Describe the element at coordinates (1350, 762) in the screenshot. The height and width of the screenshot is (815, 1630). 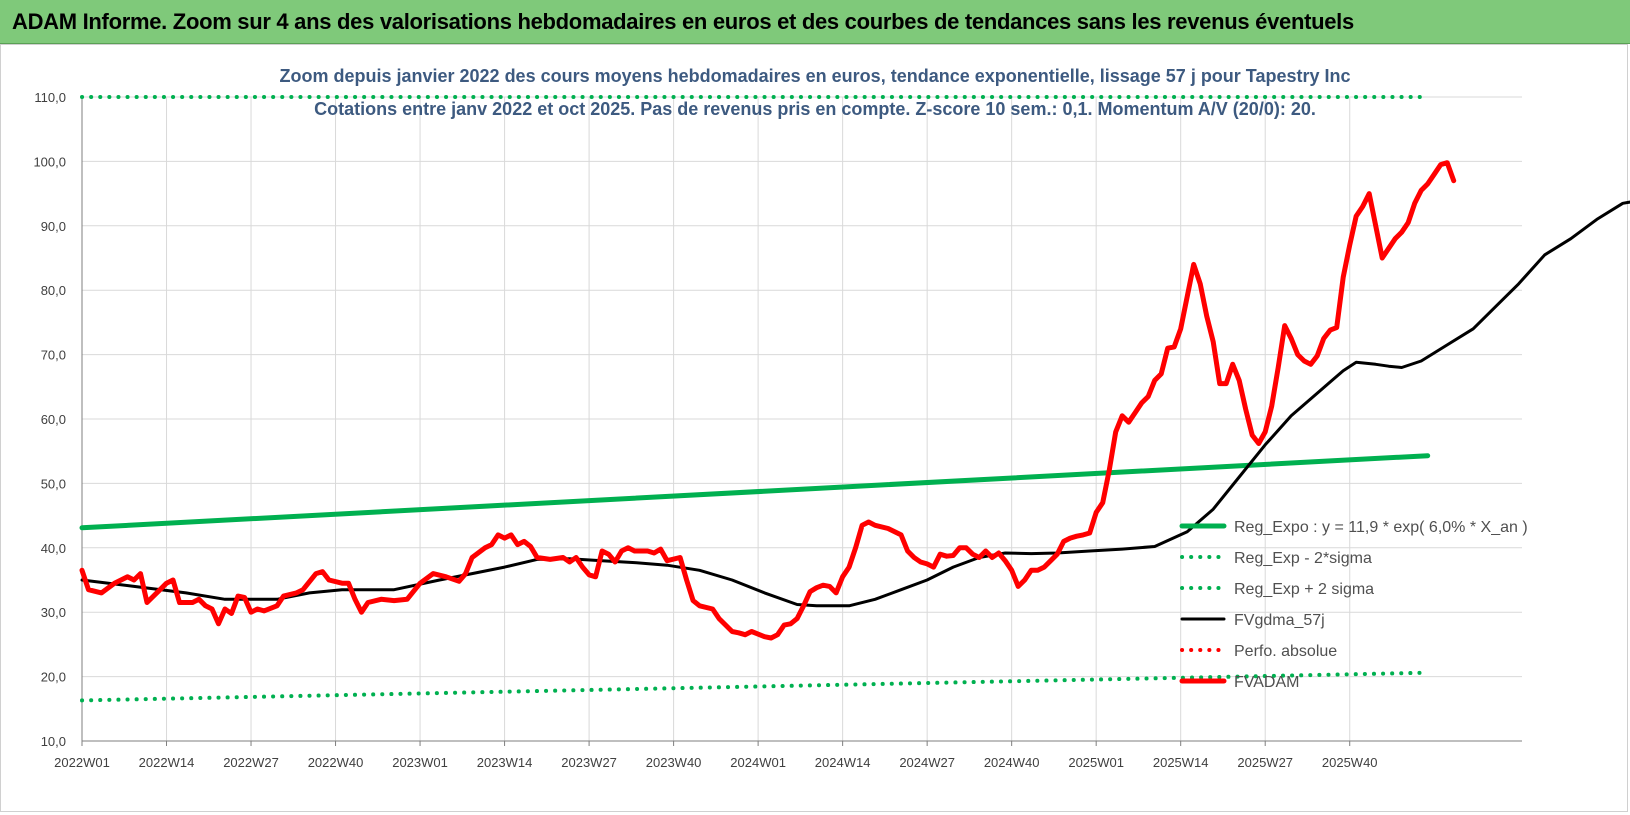
I see `x-tick-label: 2025W40` at that location.